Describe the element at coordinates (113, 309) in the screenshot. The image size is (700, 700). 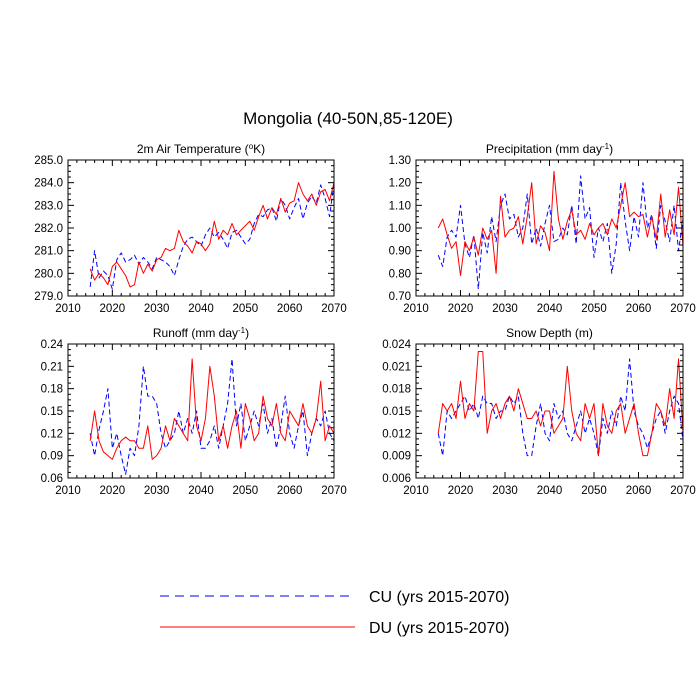
I see `xtick-label-2m-air-temperature: 2020` at that location.